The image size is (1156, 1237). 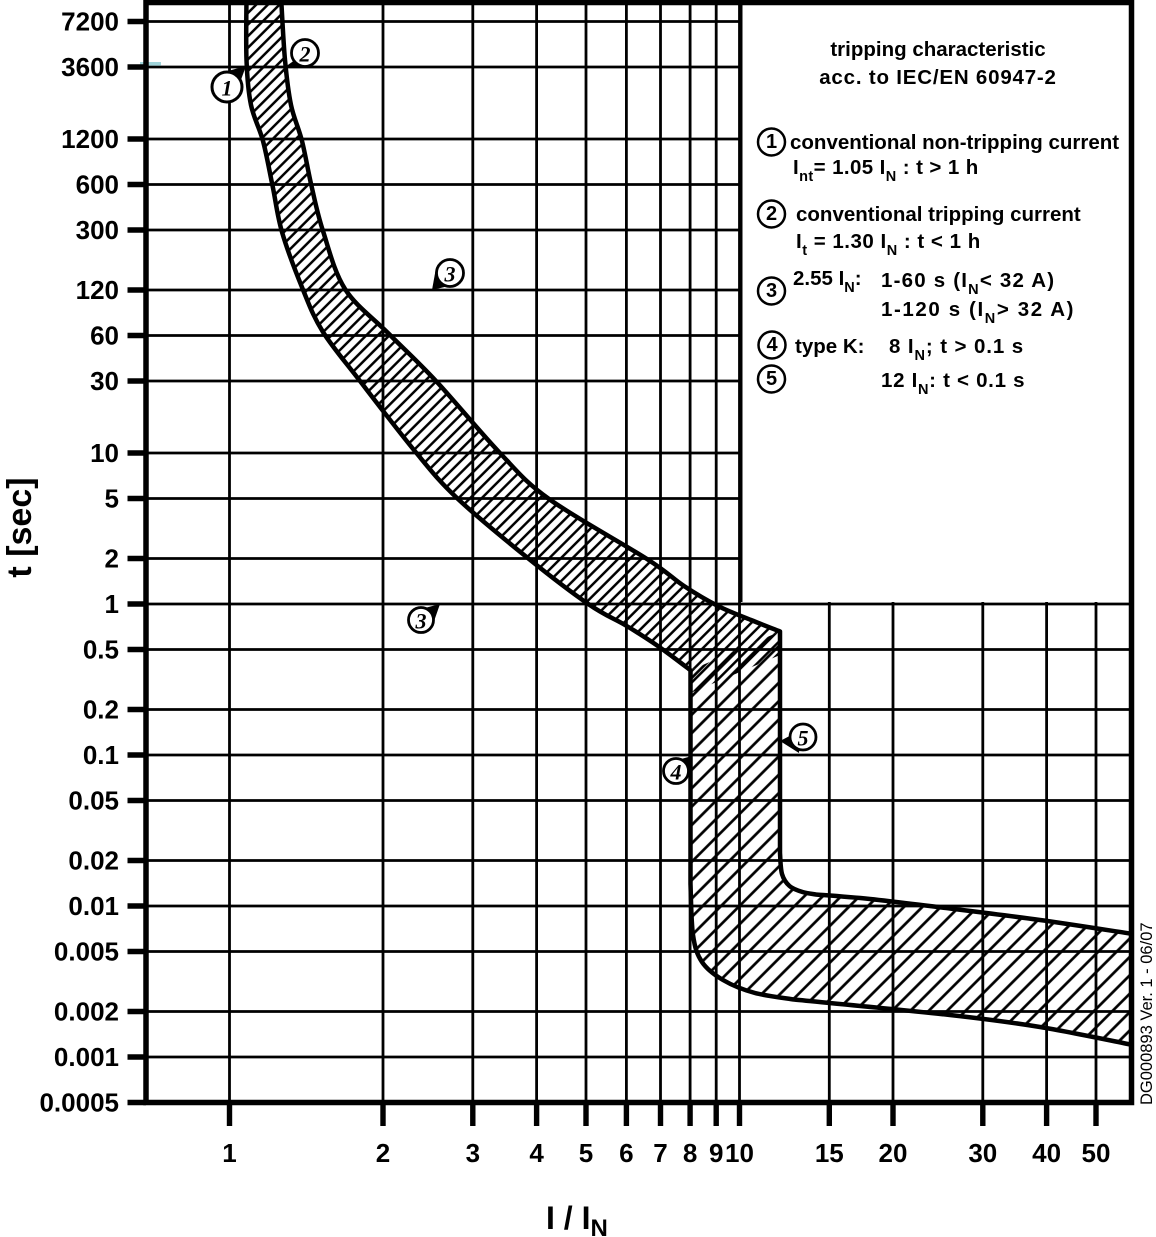 What do you see at coordinates (86, 952) in the screenshot?
I see `svg-text: 0.005` at bounding box center [86, 952].